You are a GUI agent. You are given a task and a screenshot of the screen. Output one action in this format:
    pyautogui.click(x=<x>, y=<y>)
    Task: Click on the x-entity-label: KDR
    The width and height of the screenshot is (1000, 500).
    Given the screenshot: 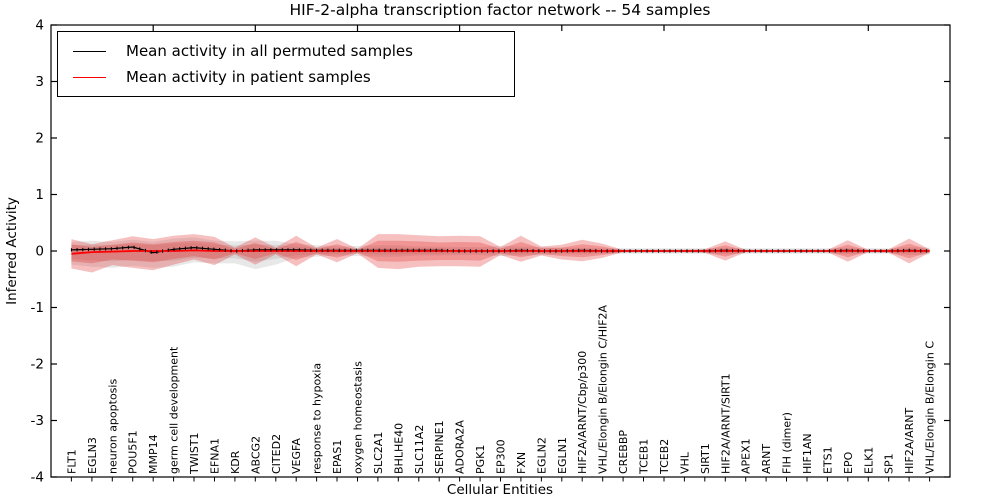 What is the action you would take?
    pyautogui.click(x=235, y=462)
    